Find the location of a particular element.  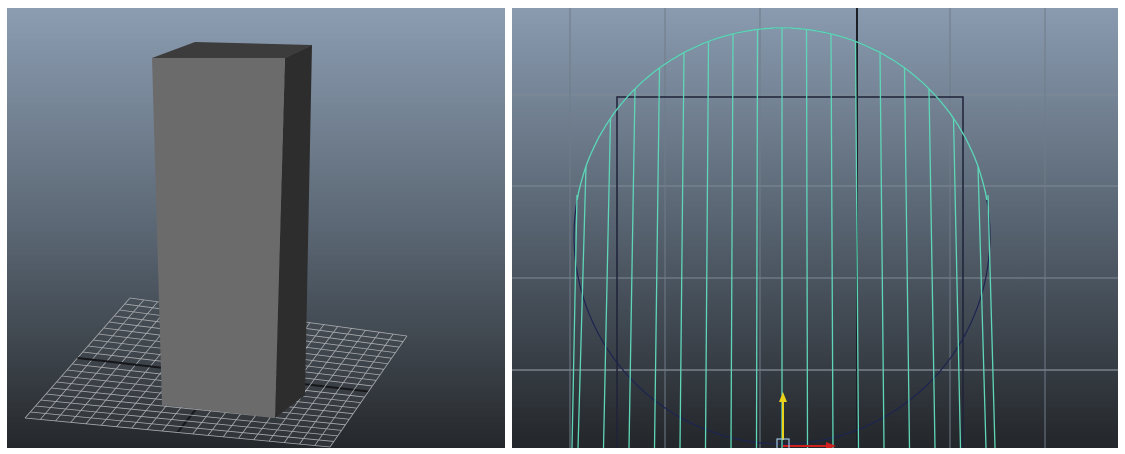

box-side-face is located at coordinates (293, 231).